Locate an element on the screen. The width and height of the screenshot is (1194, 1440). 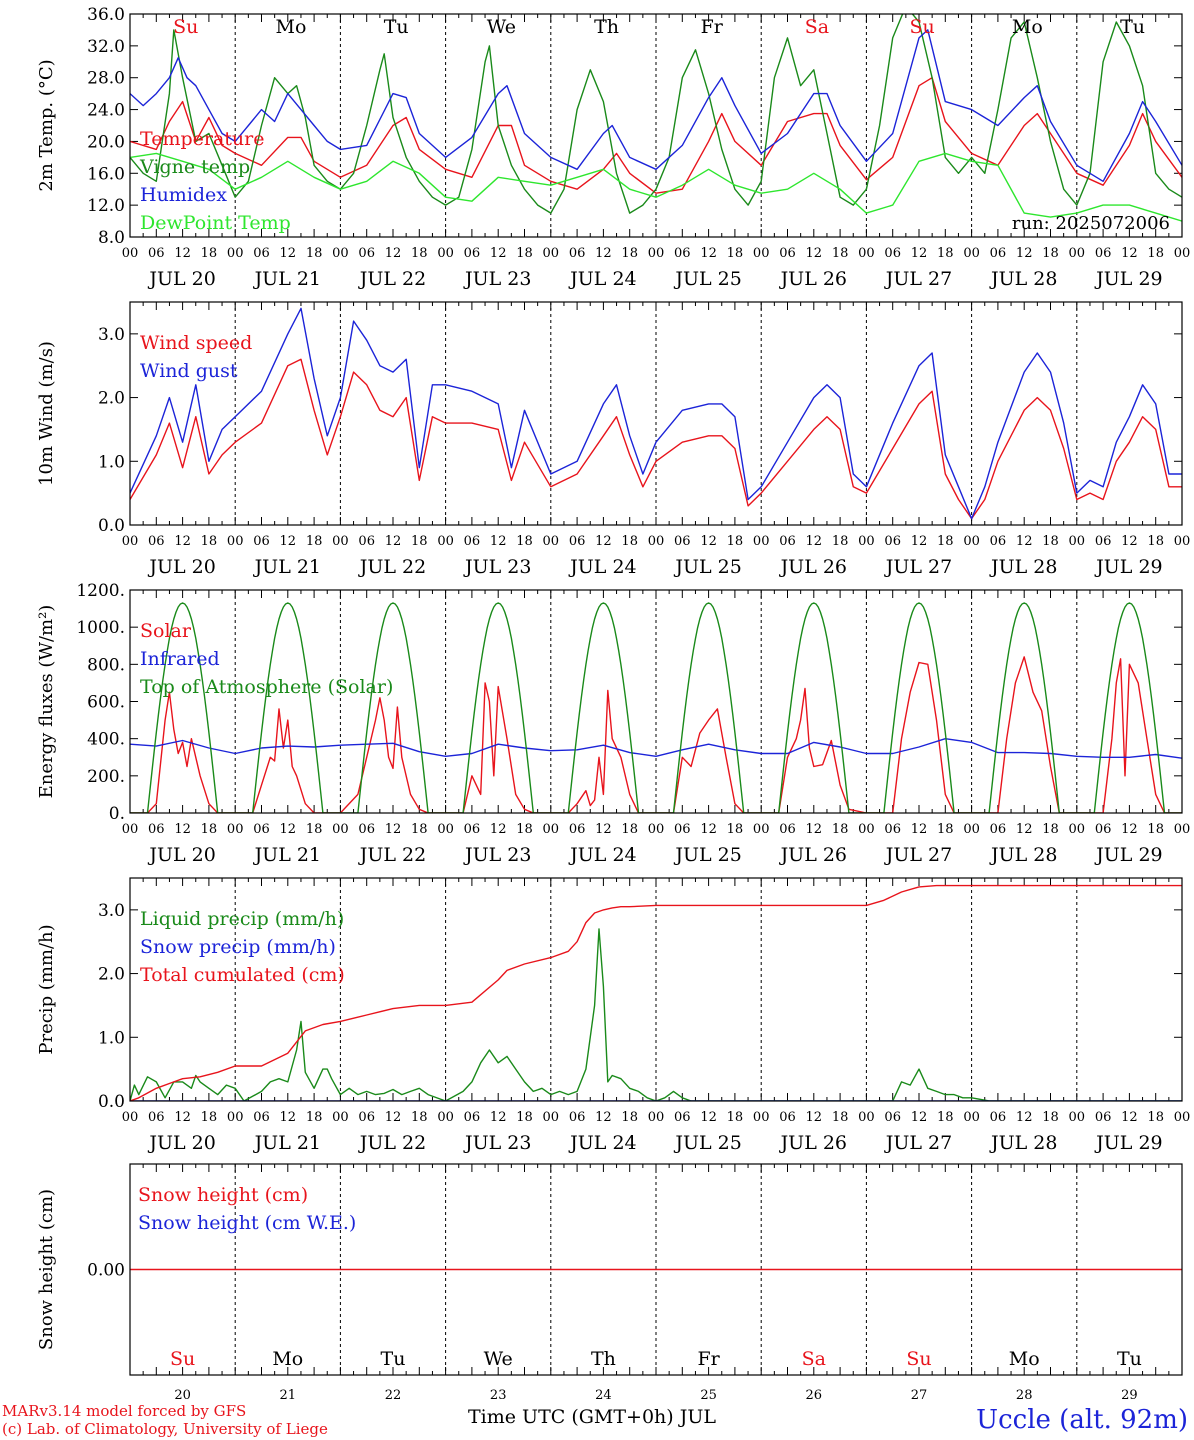
weekday-label: Su is located at coordinates (185, 27).